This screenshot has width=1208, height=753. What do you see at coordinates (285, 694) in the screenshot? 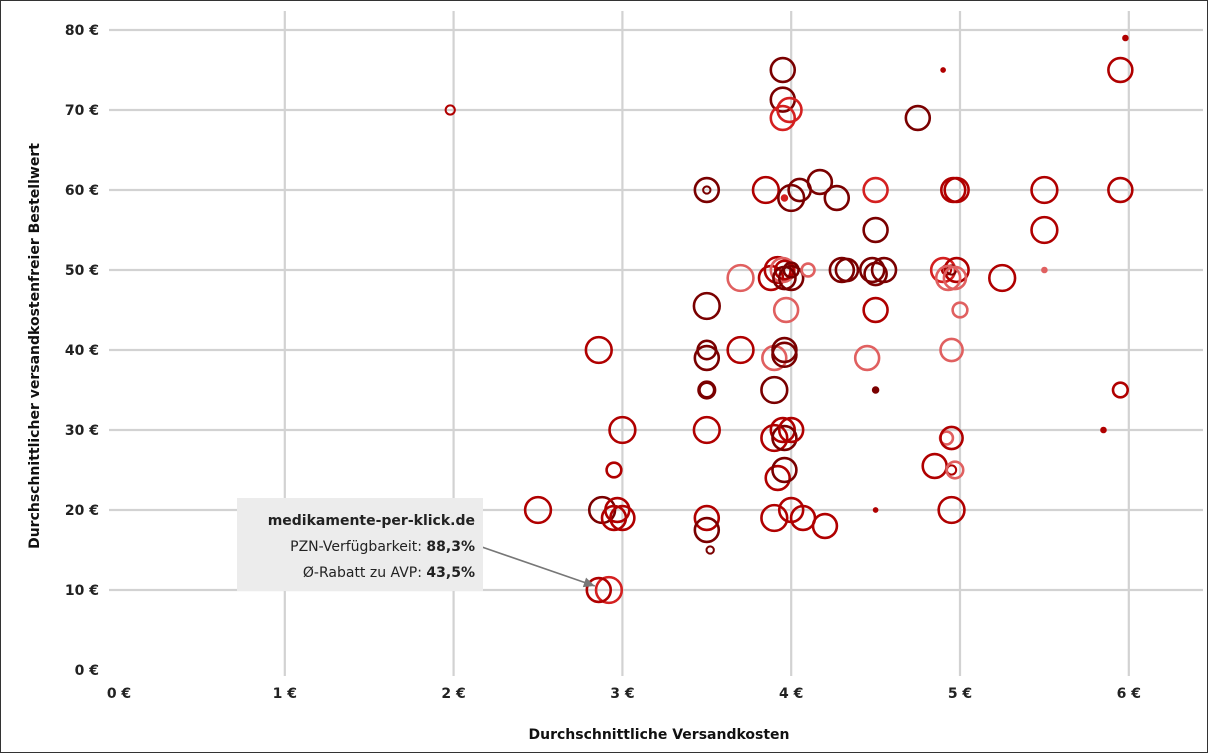
I see `x-tick-label: 1 €` at bounding box center [285, 694].